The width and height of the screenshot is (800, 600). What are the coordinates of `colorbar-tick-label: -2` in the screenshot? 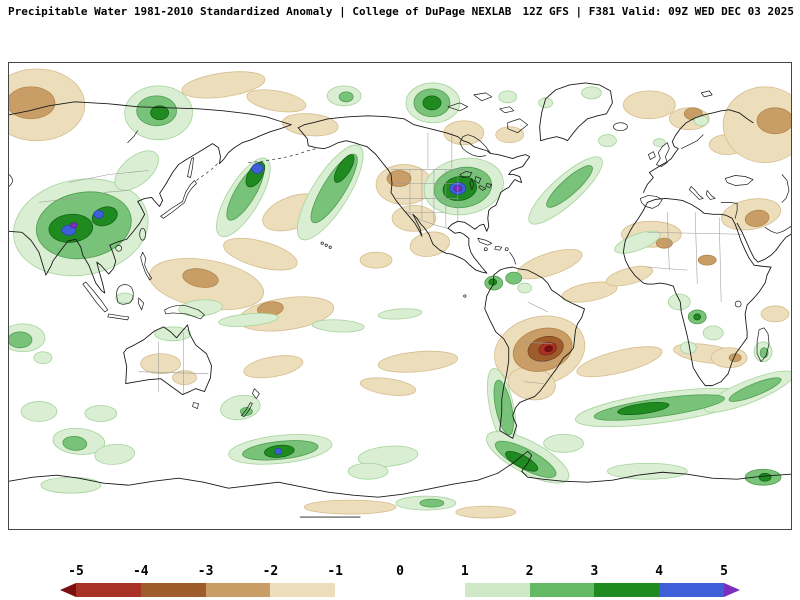 It's located at (270, 571).